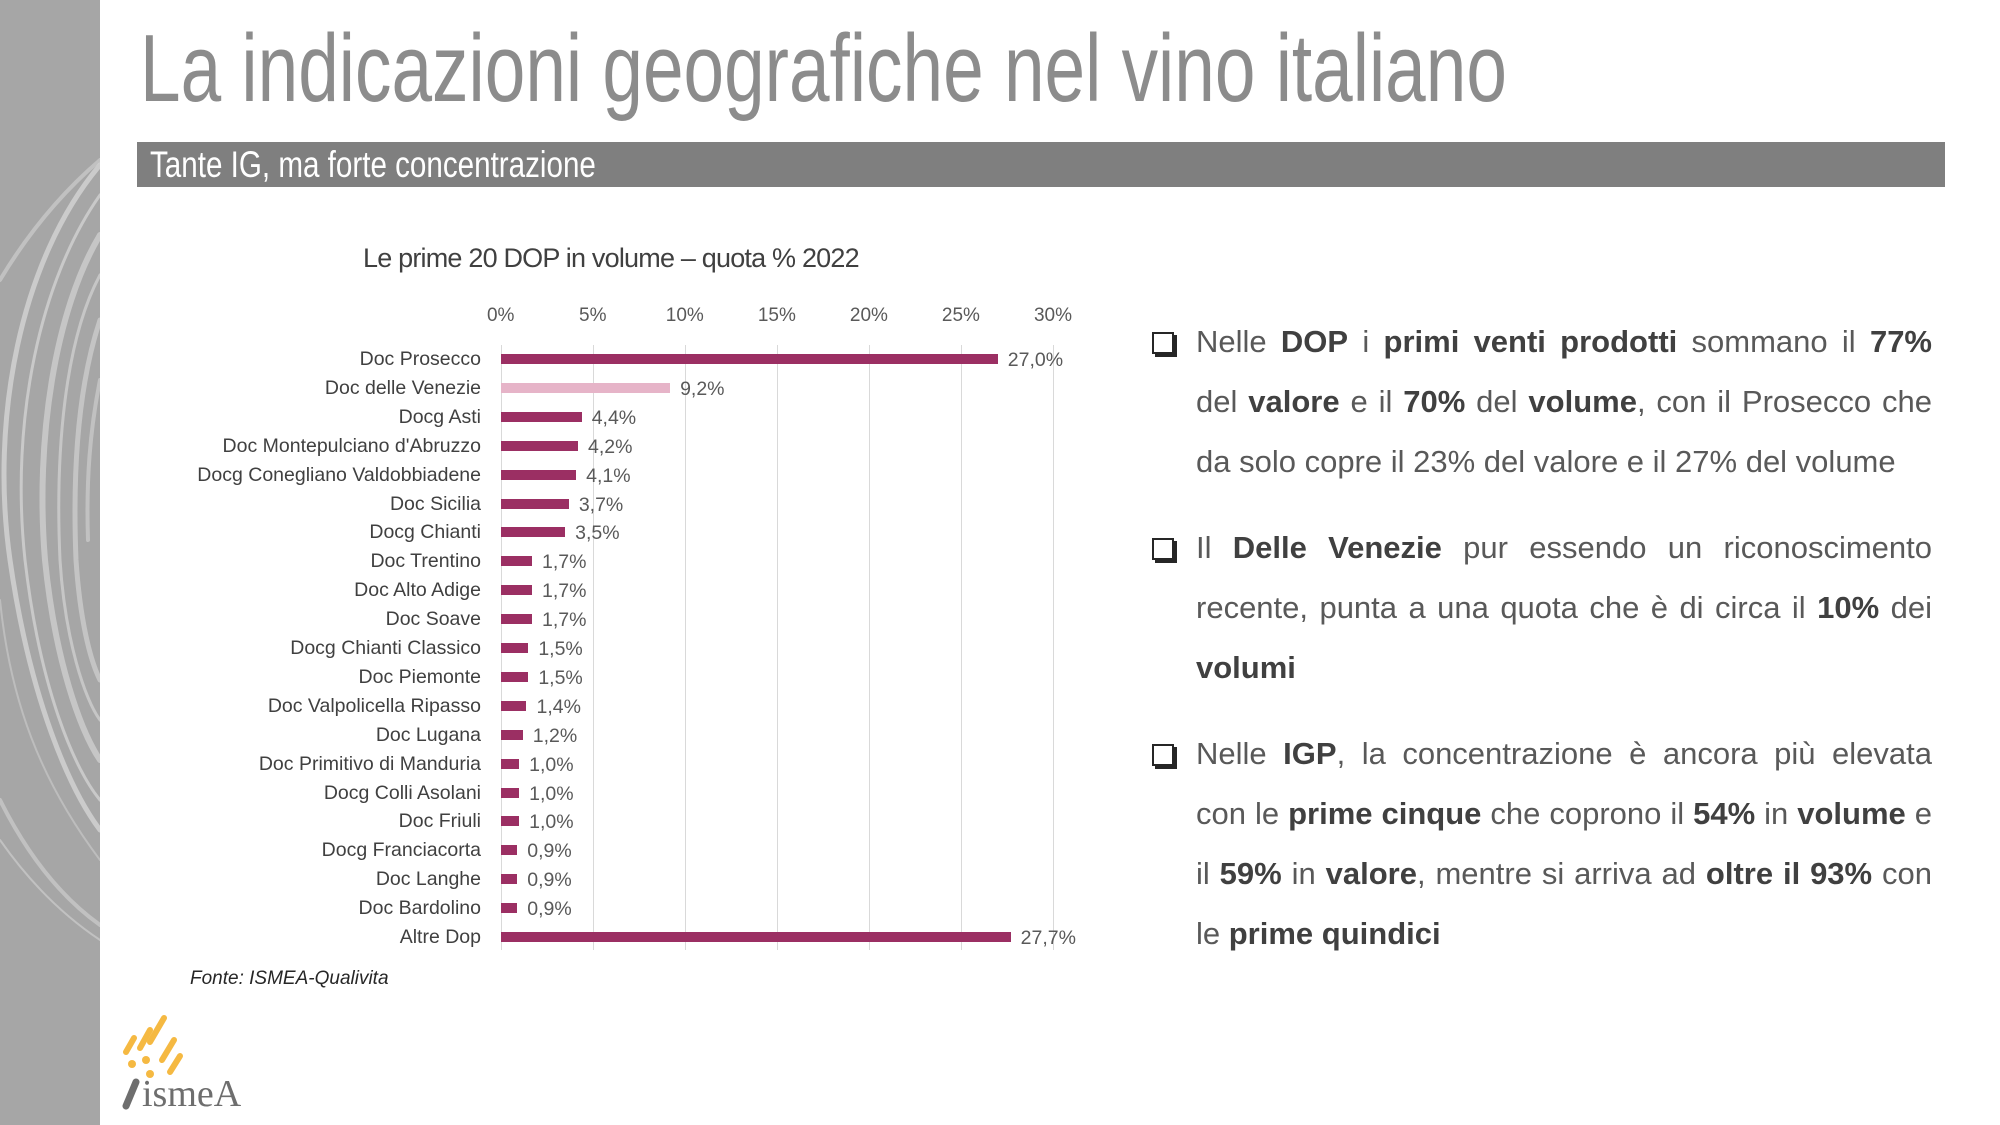 This screenshot has width=2000, height=1125. What do you see at coordinates (610, 446) in the screenshot?
I see `value-label: 4,2%` at bounding box center [610, 446].